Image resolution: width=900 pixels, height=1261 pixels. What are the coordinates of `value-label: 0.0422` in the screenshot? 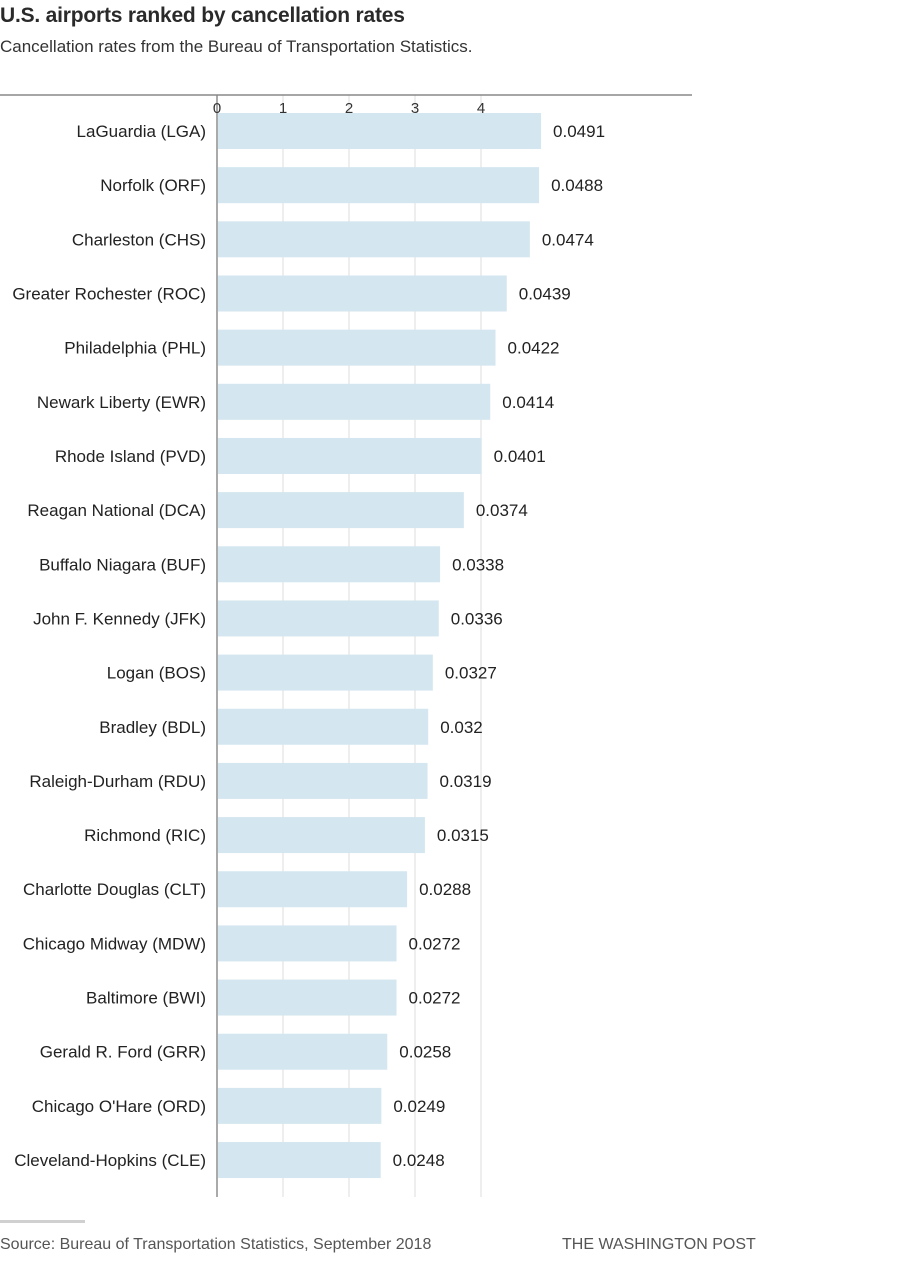 It's located at (534, 348).